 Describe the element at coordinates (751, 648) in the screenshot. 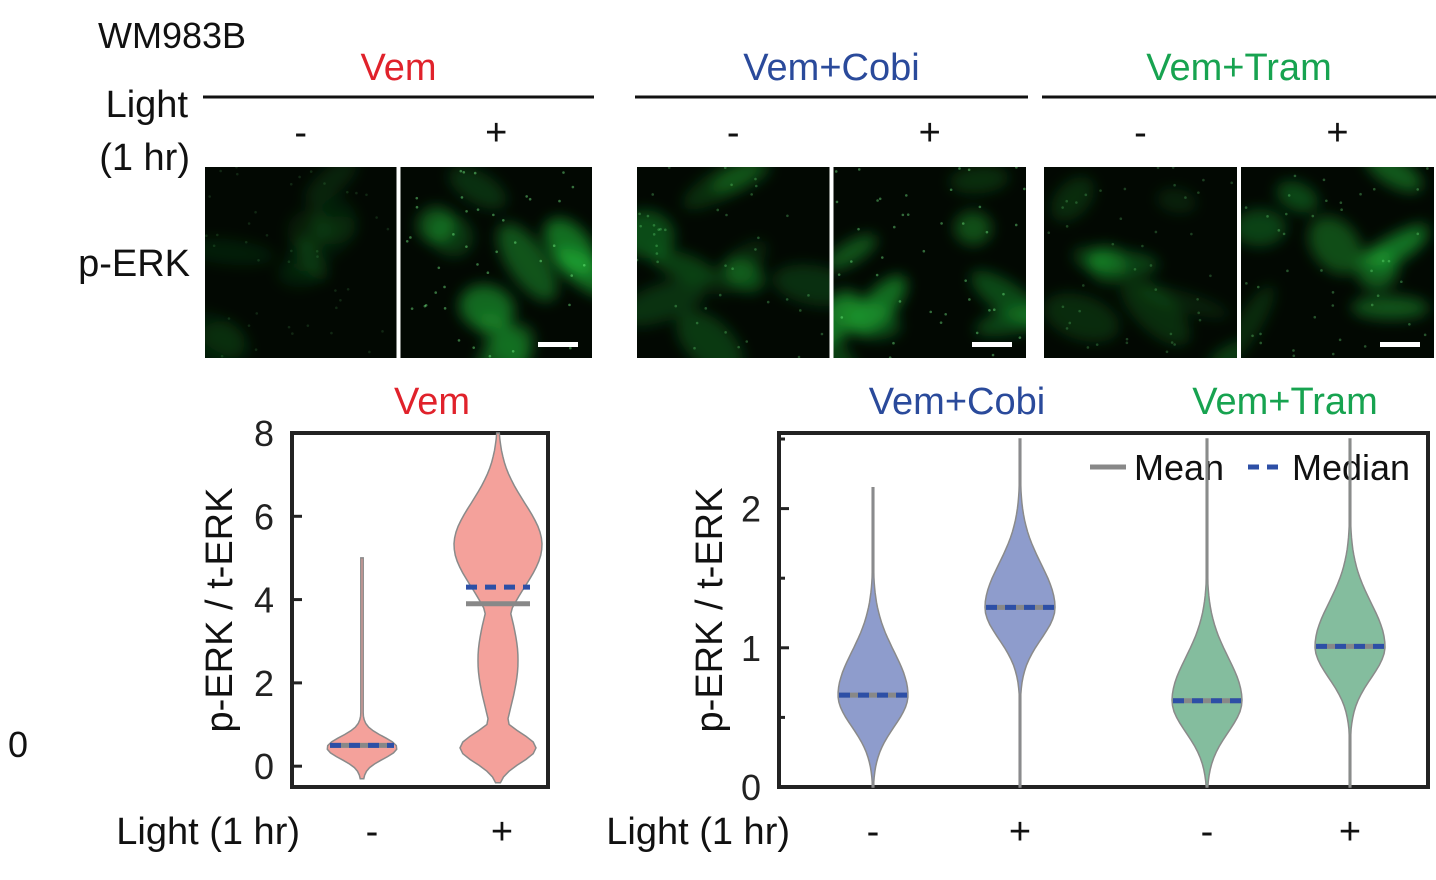

I see `y-tick-label: 1` at that location.